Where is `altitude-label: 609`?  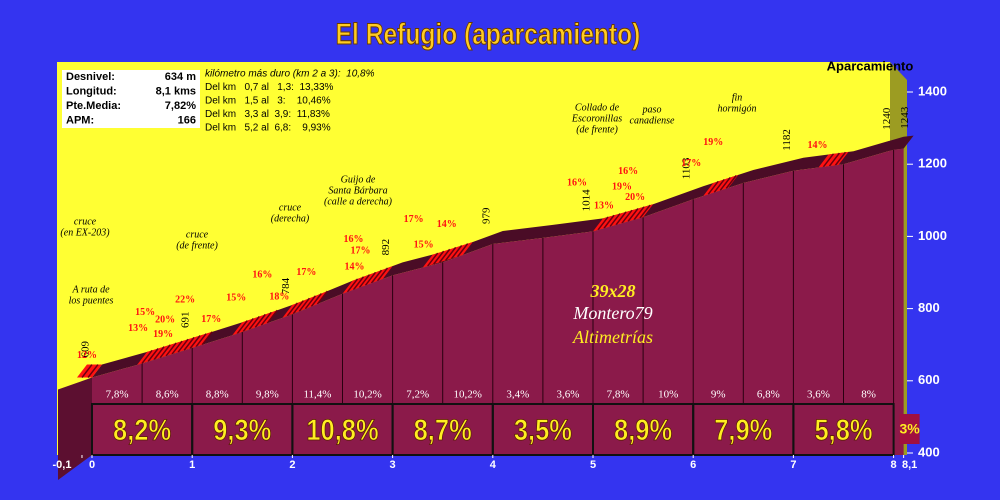
altitude-label: 609 is located at coordinates (86, 349).